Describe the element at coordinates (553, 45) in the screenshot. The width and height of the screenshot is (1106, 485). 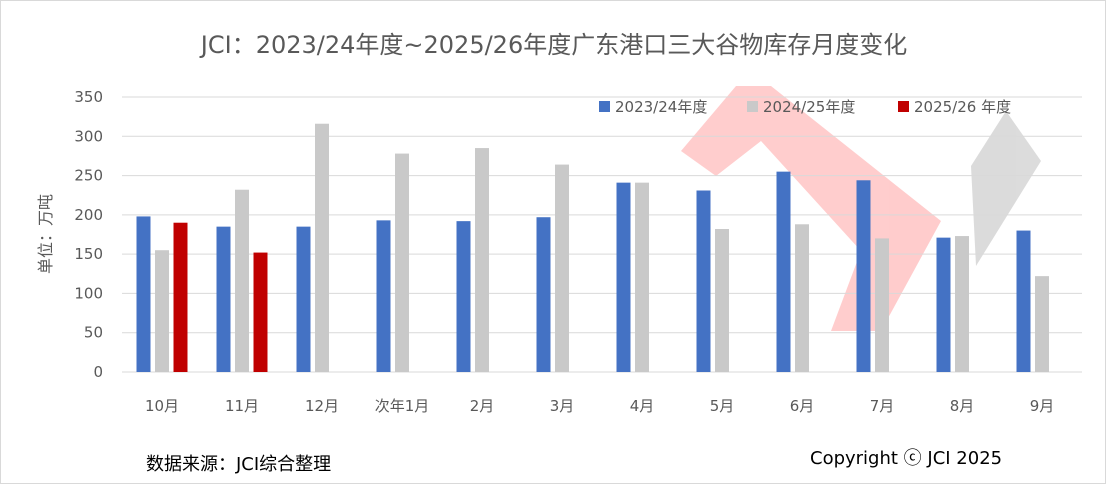
I see `chart-title: JCI：2023/24年度~2025/26年度广东港口三大谷物库存月度变化` at that location.